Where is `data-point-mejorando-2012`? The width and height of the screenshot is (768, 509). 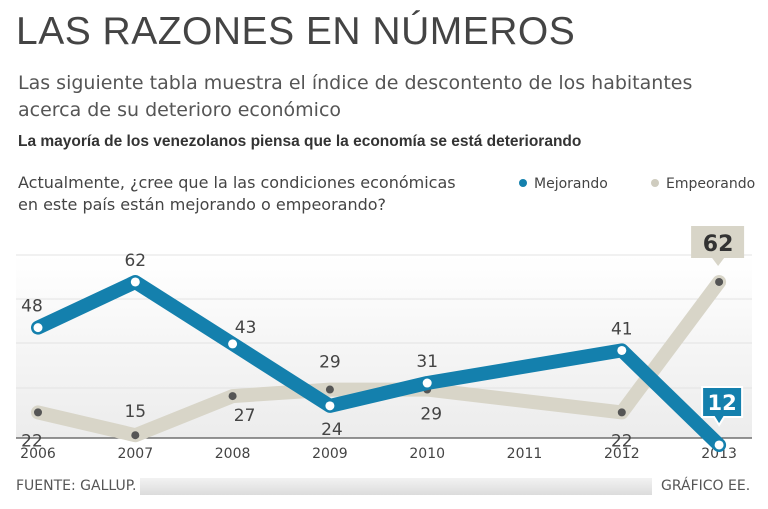
data-point-mejorando-2012 is located at coordinates (622, 350).